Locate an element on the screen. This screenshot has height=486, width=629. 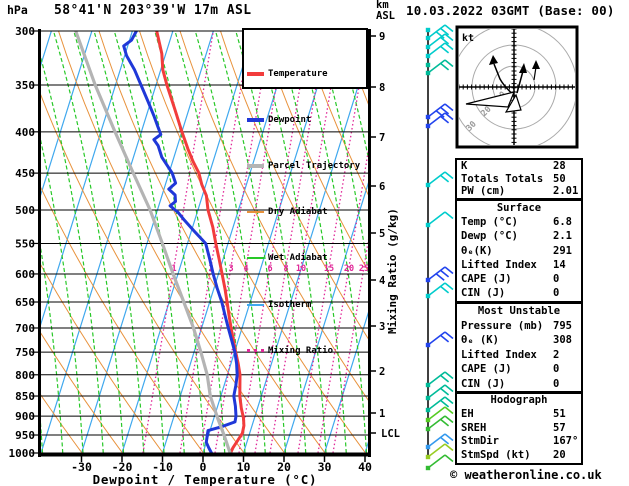
hodograph-ring-label: 30 is located at coordinates (471, 126).